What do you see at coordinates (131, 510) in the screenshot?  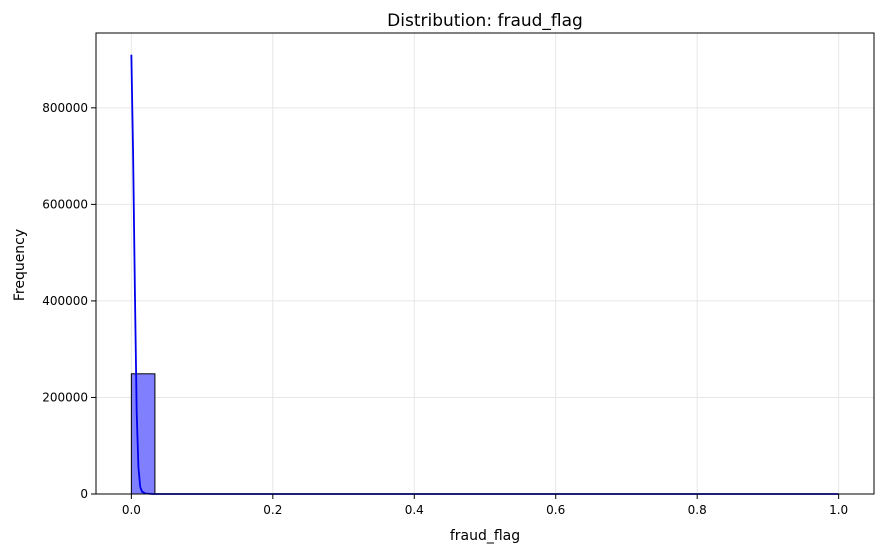 I see `x-tick-label-0: 0.0` at bounding box center [131, 510].